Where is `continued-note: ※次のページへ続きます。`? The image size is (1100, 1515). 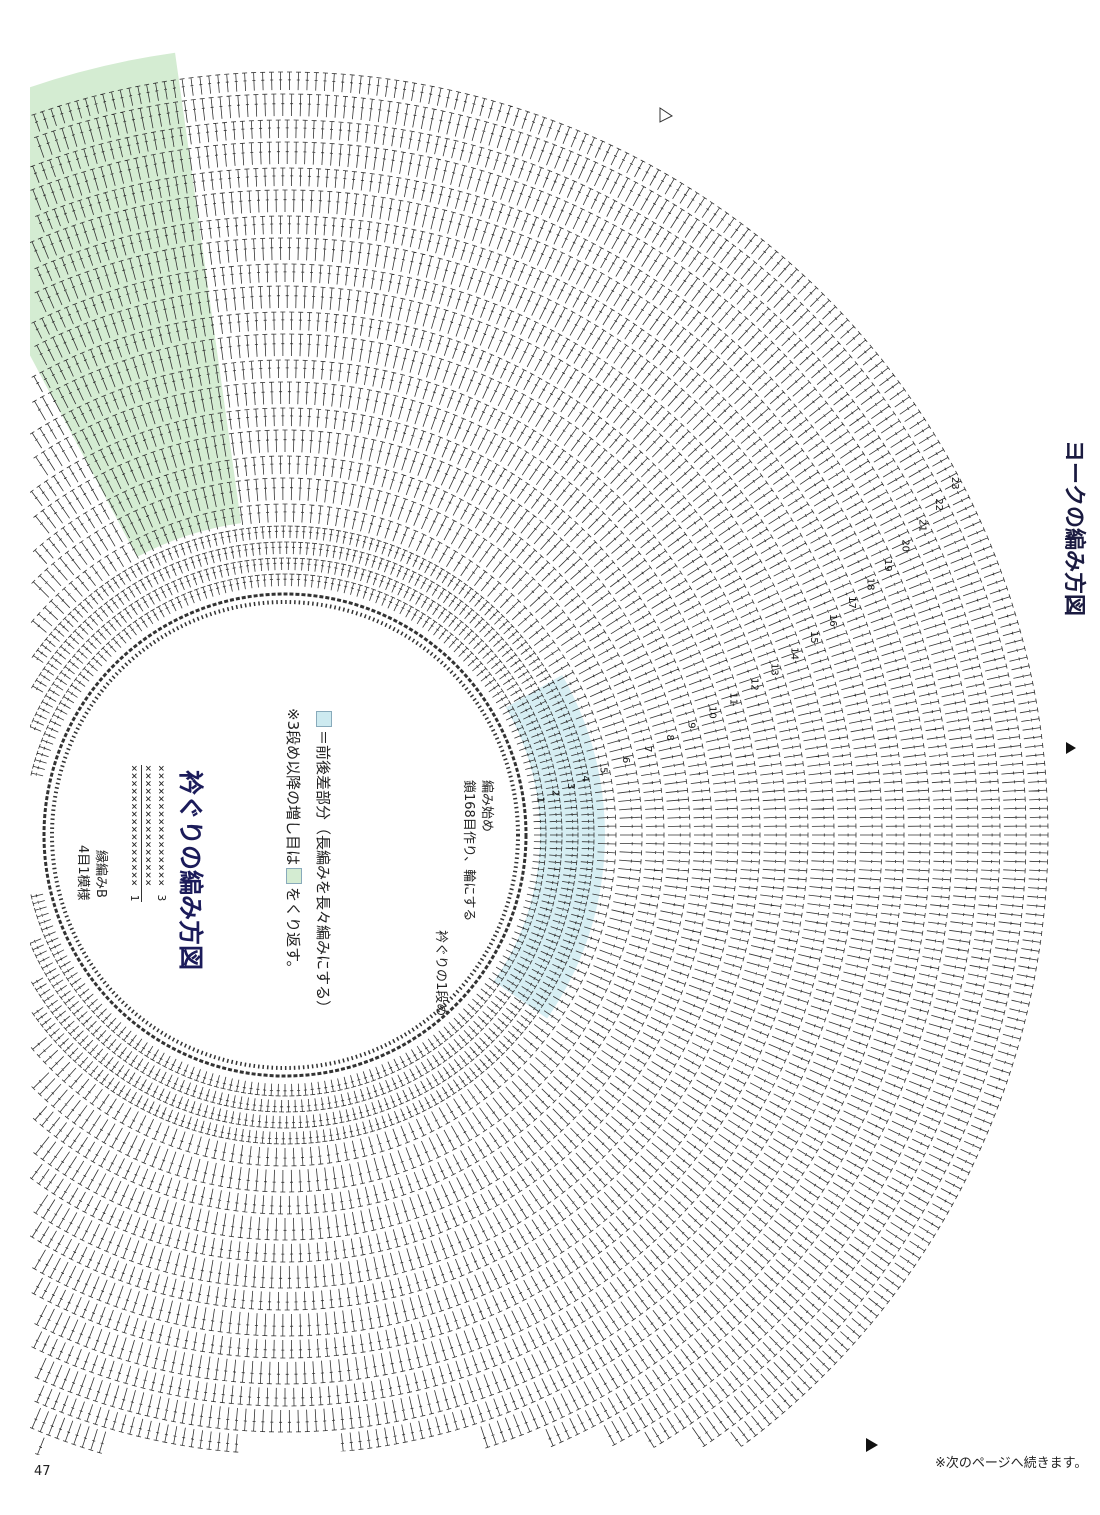
continued-note: ※次のページへ続きます。 is located at coordinates (1011, 1463).